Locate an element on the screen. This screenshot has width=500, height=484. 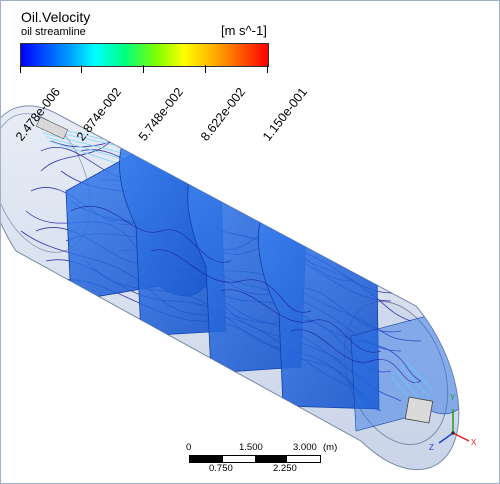
scale-label: 0 is located at coordinates (189, 447).